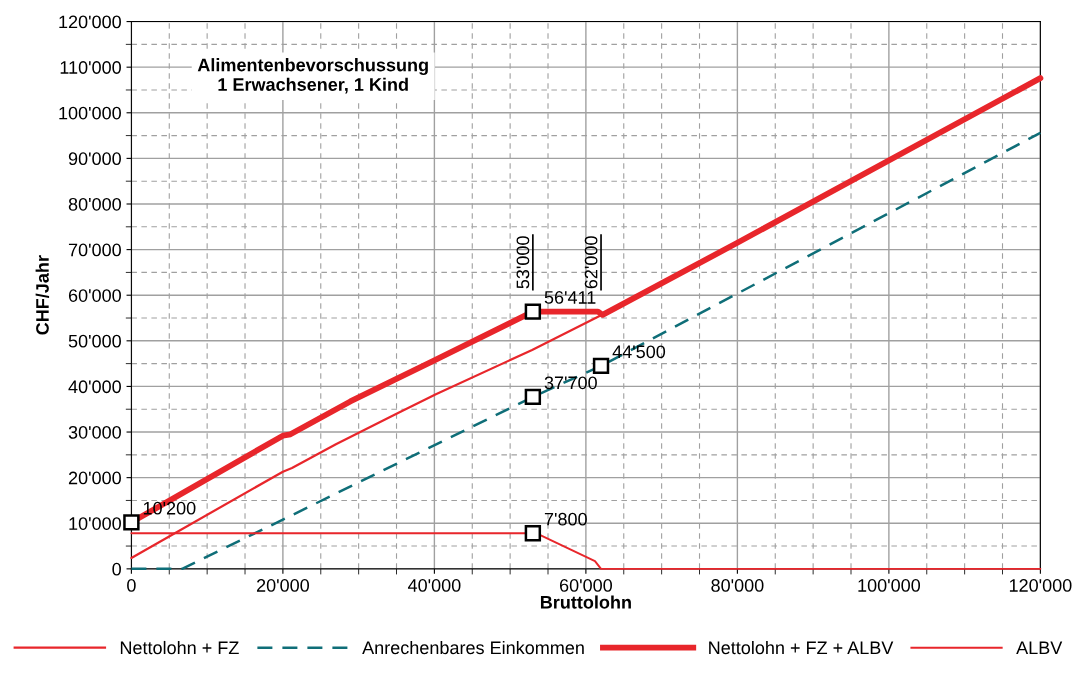 This screenshot has height=674, width=1077. Describe the element at coordinates (312, 76) in the screenshot. I see `text: Alimentenbevorschussung 1 Erwachsener, 1 Kind` at that location.